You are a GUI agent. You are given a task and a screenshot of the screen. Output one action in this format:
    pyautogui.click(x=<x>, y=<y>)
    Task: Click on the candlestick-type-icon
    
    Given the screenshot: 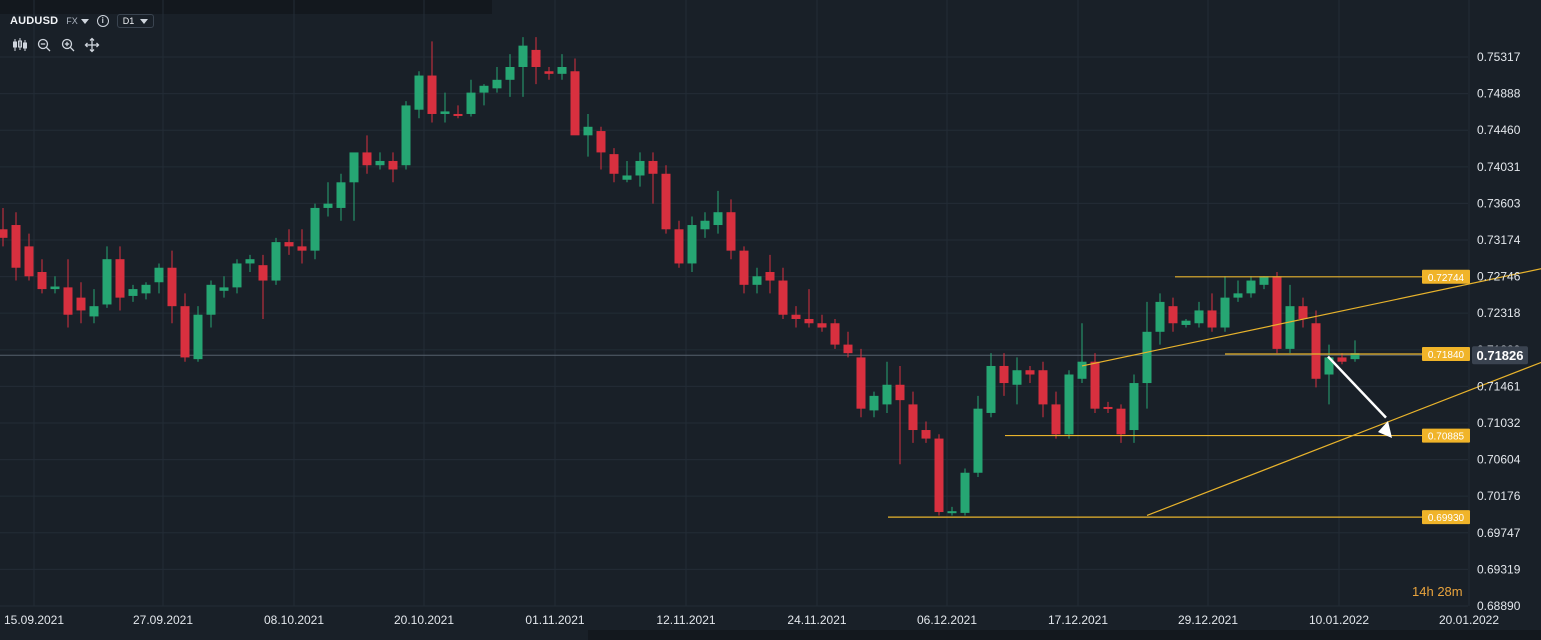 What is the action you would take?
    pyautogui.click(x=20, y=45)
    